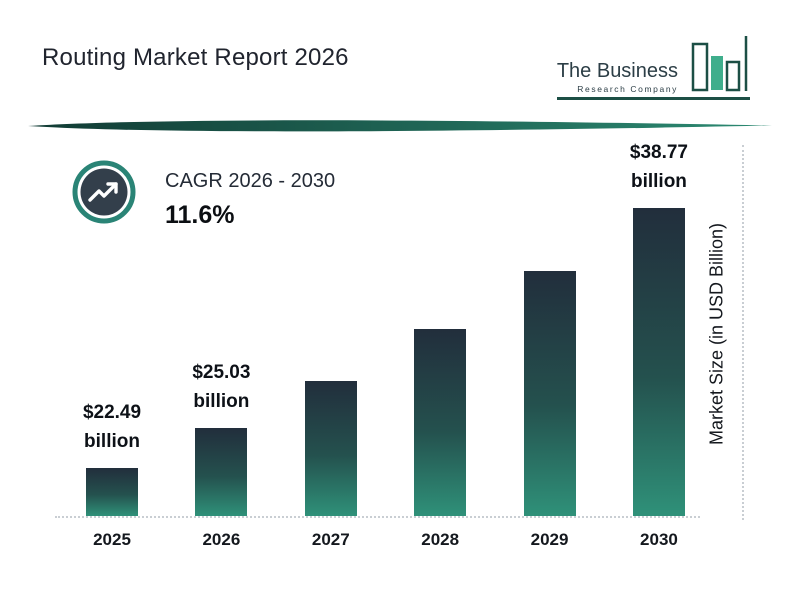 Image resolution: width=800 pixels, height=600 pixels. I want to click on cagr-badge, so click(104, 194).